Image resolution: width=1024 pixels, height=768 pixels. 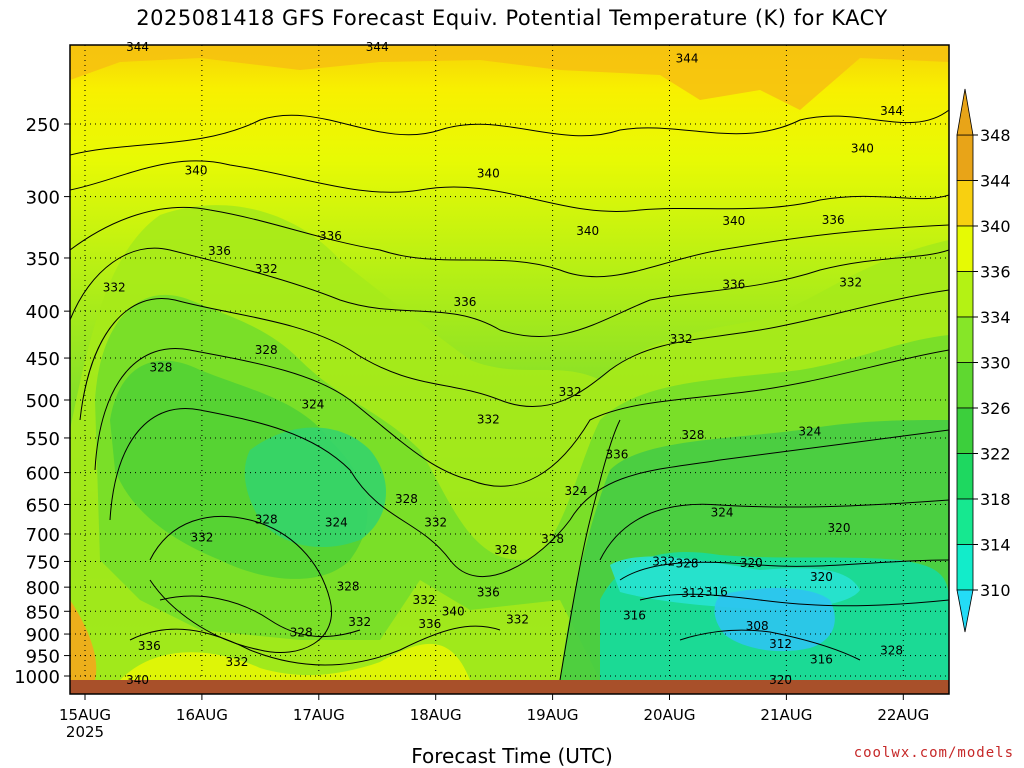 What do you see at coordinates (757, 626) in the screenshot?
I see `contour-label: 308` at bounding box center [757, 626].